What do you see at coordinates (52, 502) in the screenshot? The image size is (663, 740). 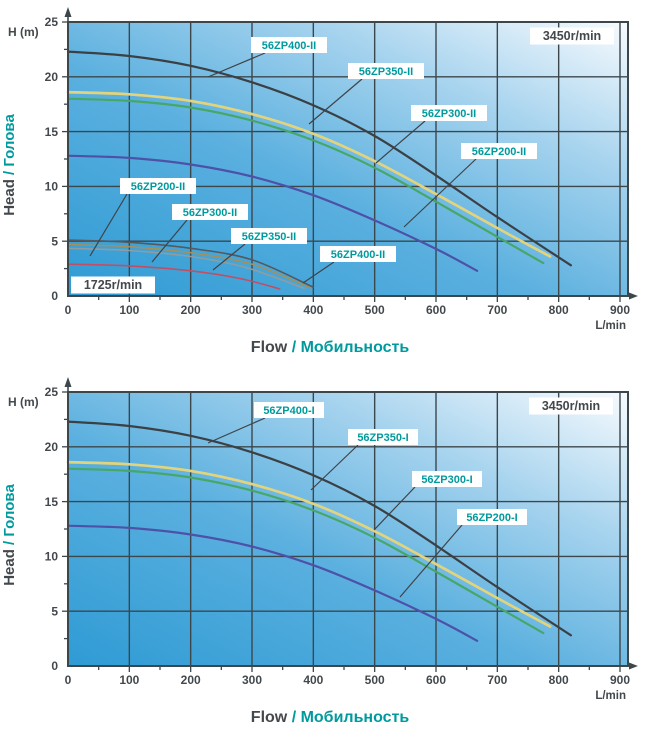 I see `y-tick-label: 15` at bounding box center [52, 502].